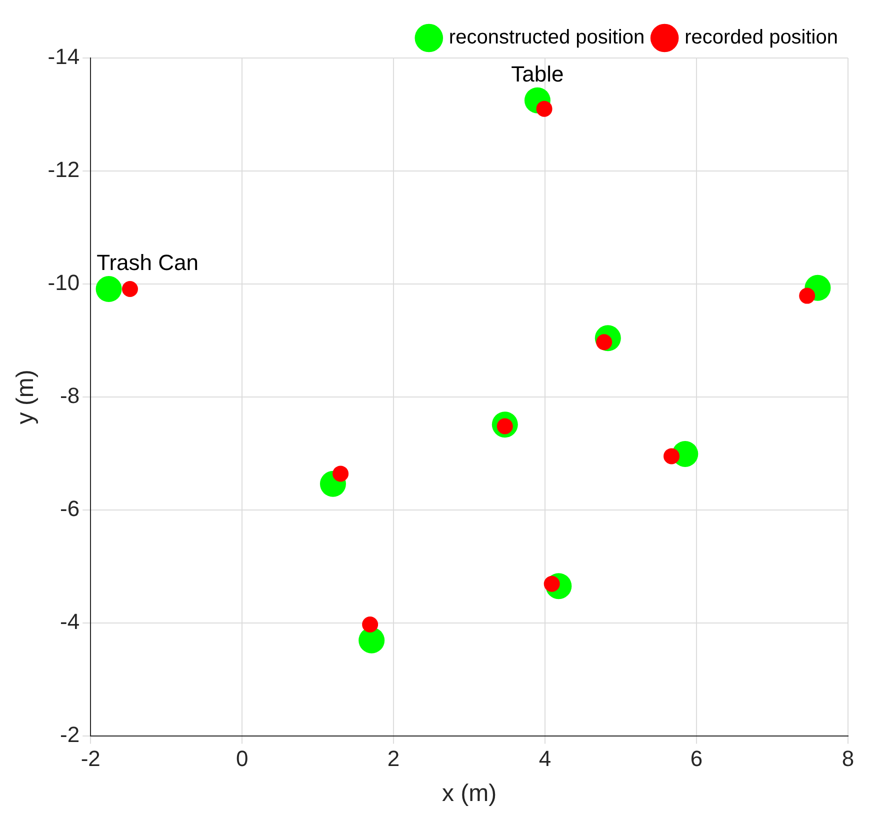 The height and width of the screenshot is (828, 881). What do you see at coordinates (242, 759) in the screenshot?
I see `x-tick-label: 0` at bounding box center [242, 759].